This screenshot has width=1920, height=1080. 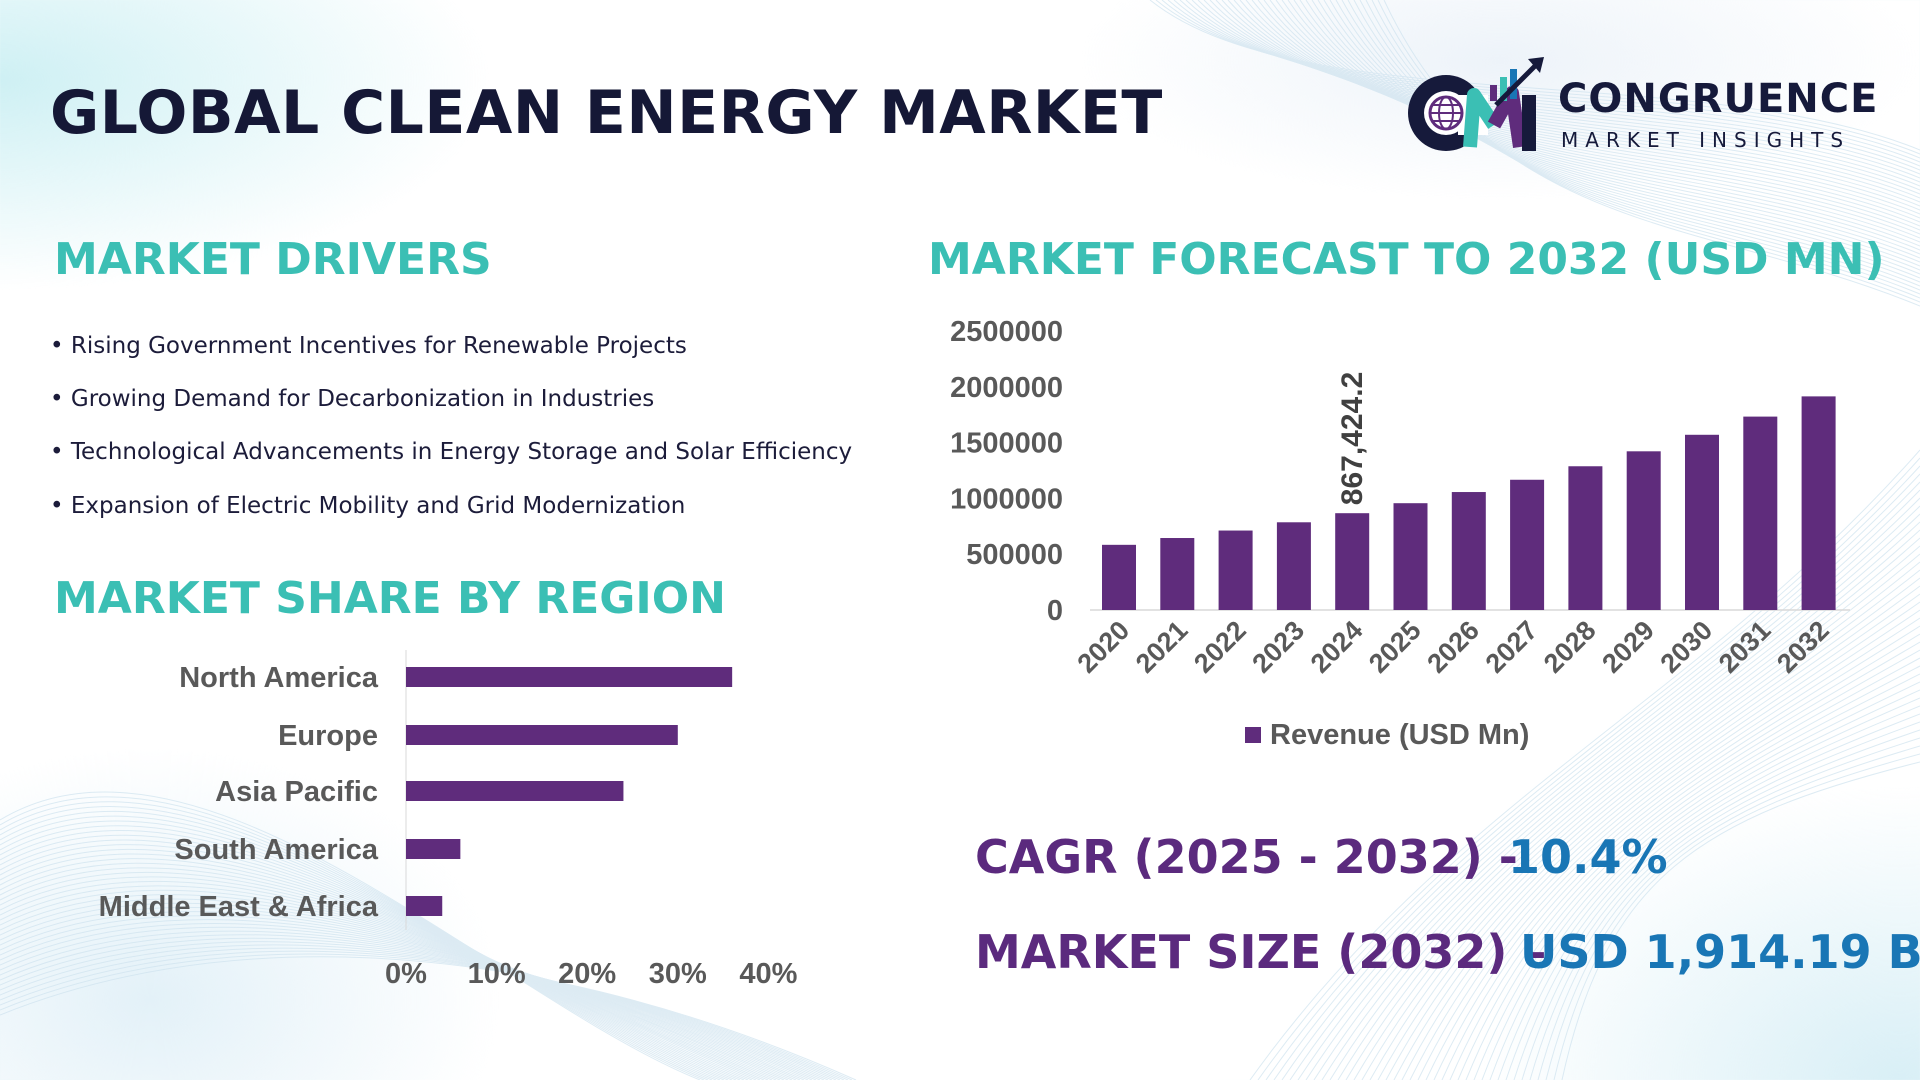 What do you see at coordinates (390, 598) in the screenshot?
I see `region-heading: MARKET SHARE BY REGION` at bounding box center [390, 598].